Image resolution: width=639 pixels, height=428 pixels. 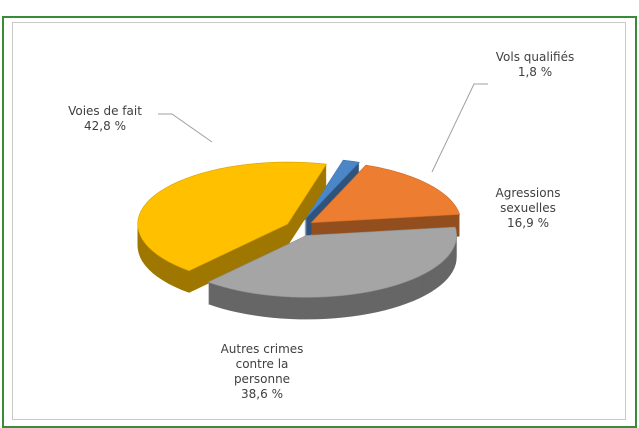 I want to click on data-label: Voies de fait 42,8 %, so click(x=105, y=119).